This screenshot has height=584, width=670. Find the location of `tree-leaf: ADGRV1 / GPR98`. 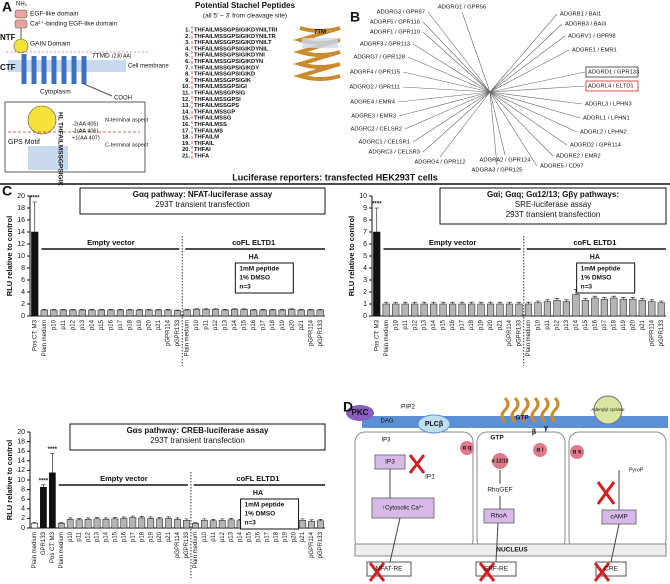

tree-leaf: ADGRV1 / GPR98 is located at coordinates (592, 37).